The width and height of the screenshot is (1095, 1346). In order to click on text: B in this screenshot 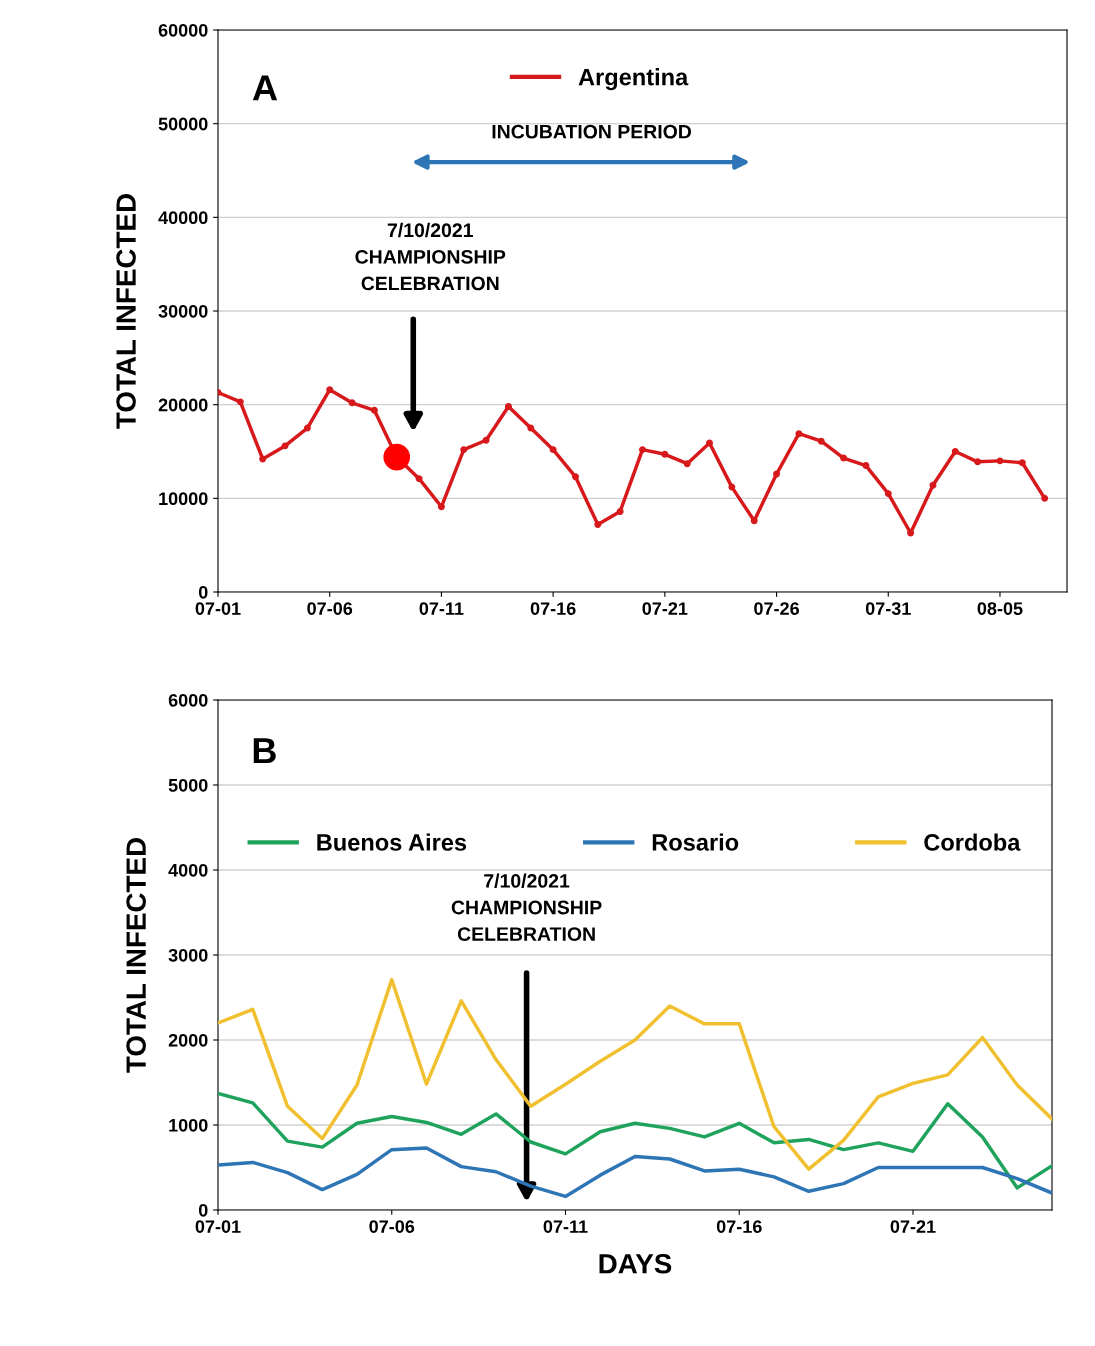, I will do `click(264, 751)`.